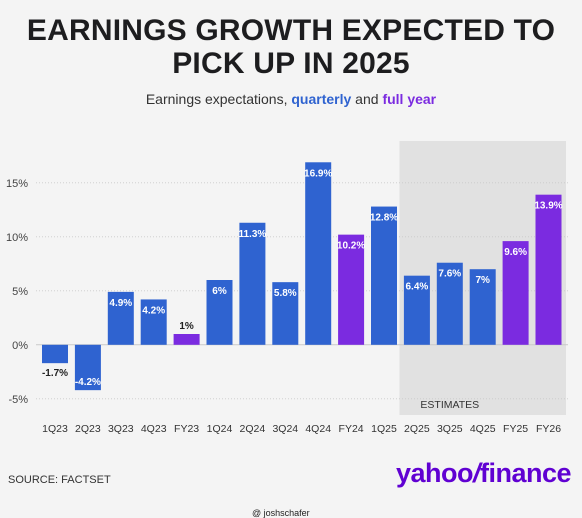 The width and height of the screenshot is (582, 518). What do you see at coordinates (154, 429) in the screenshot?
I see `x-tick-label: 4Q23` at bounding box center [154, 429].